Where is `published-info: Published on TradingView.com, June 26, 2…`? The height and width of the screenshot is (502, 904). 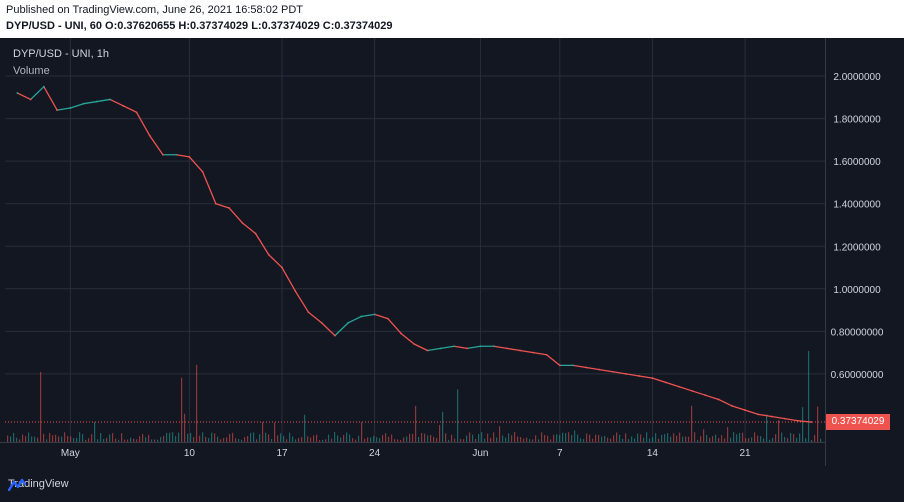 published-info: Published on TradingView.com, June 26, 2… is located at coordinates (154, 10).